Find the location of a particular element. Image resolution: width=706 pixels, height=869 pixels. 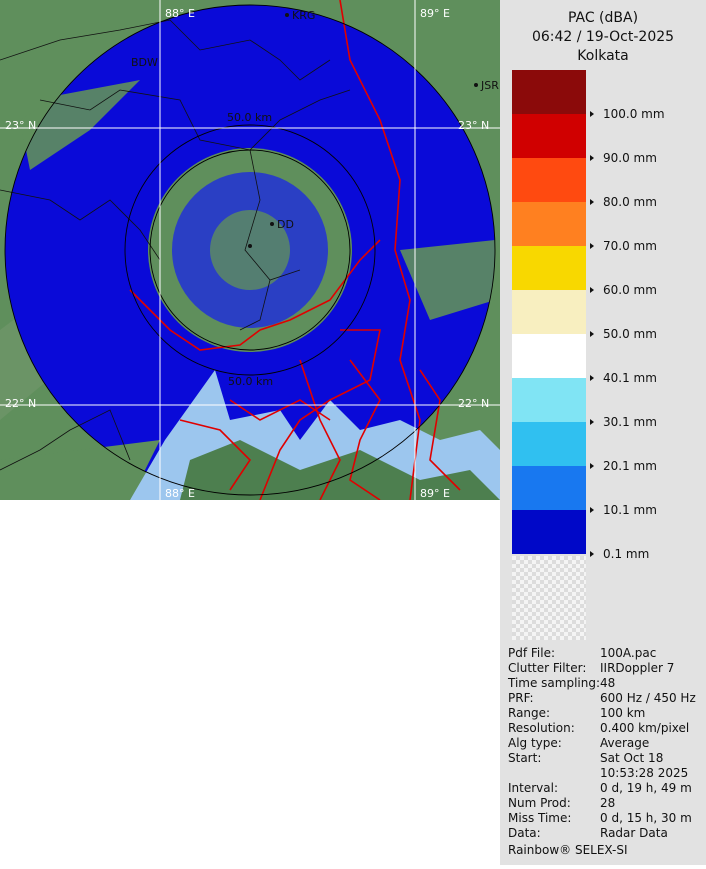

legend-label: 80.0 mm is located at coordinates (630, 202).